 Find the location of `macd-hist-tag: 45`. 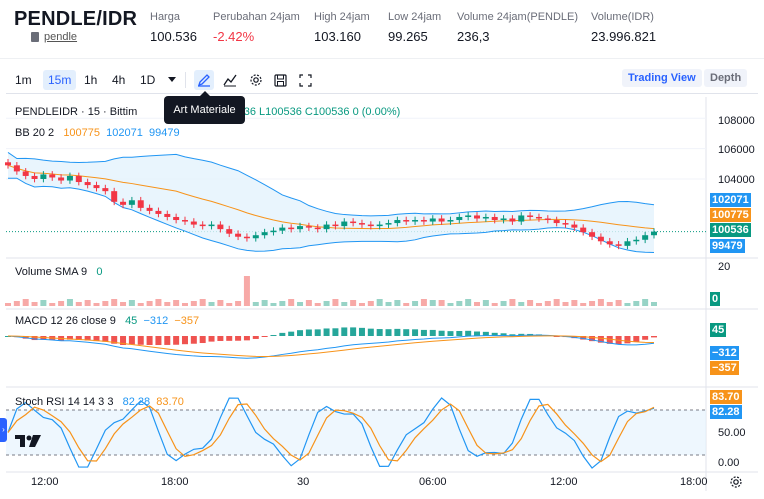

macd-hist-tag: 45 is located at coordinates (718, 330).